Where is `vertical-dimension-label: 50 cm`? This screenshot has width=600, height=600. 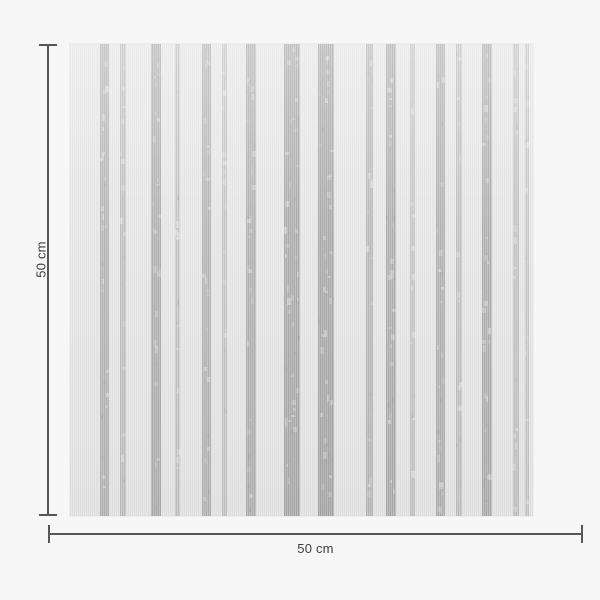 vertical-dimension-label: 50 cm is located at coordinates (41, 259).